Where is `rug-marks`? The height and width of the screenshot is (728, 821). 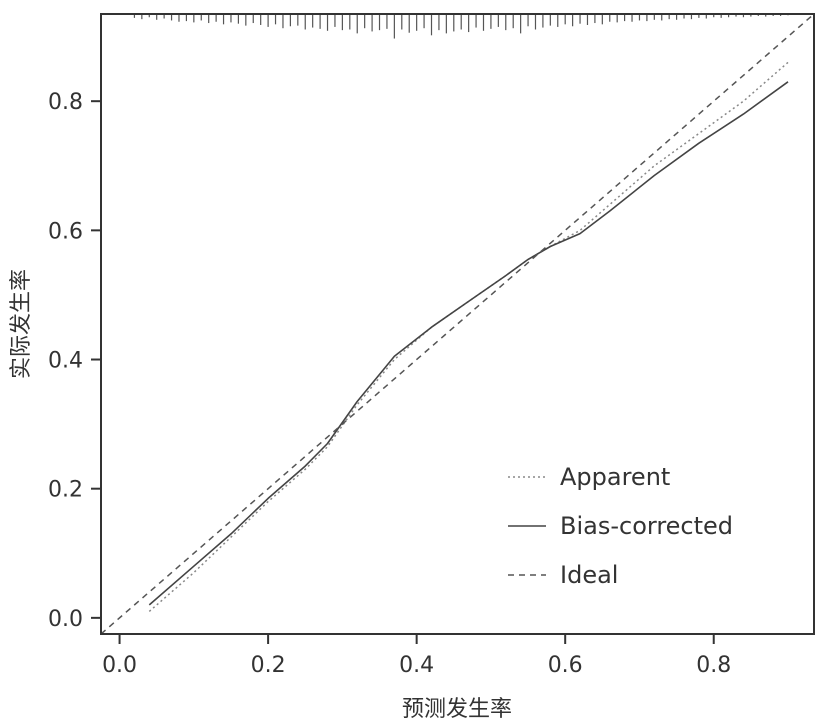 rug-marks is located at coordinates (461, 26).